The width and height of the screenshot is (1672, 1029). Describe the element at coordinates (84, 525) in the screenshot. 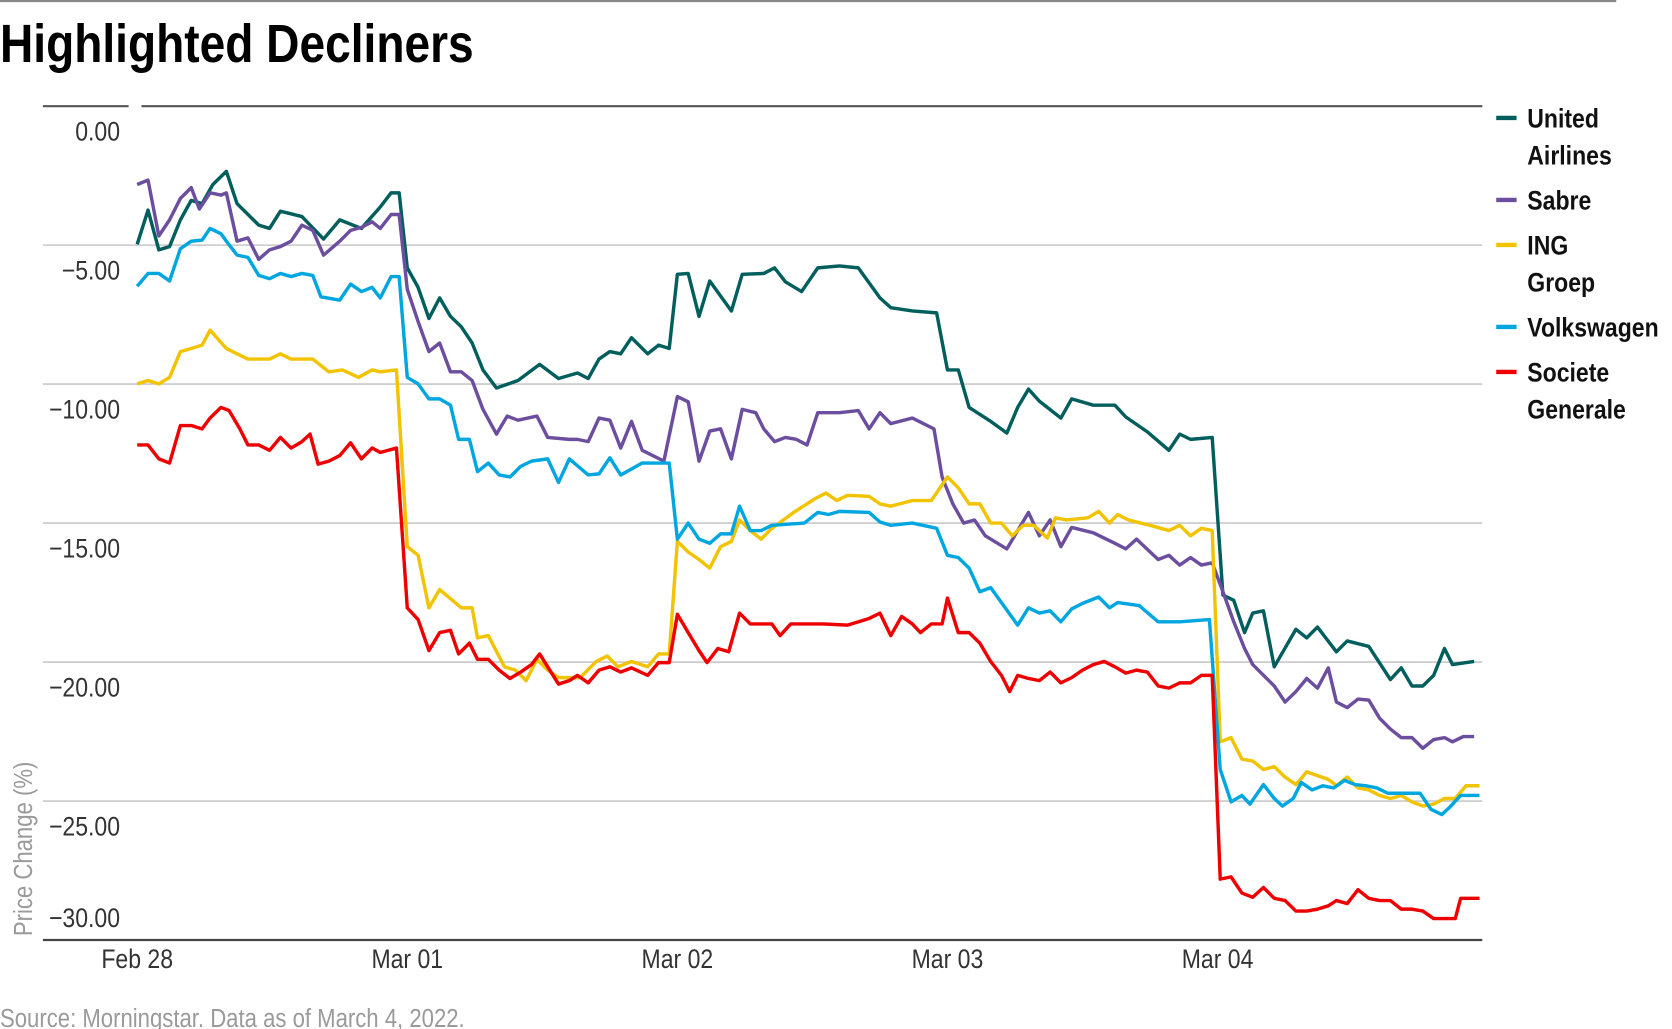

I see `y-axis-ticks: 0.00 −5.00 −10.00 −15.00 −20.00 −25.00 −30.00` at that location.